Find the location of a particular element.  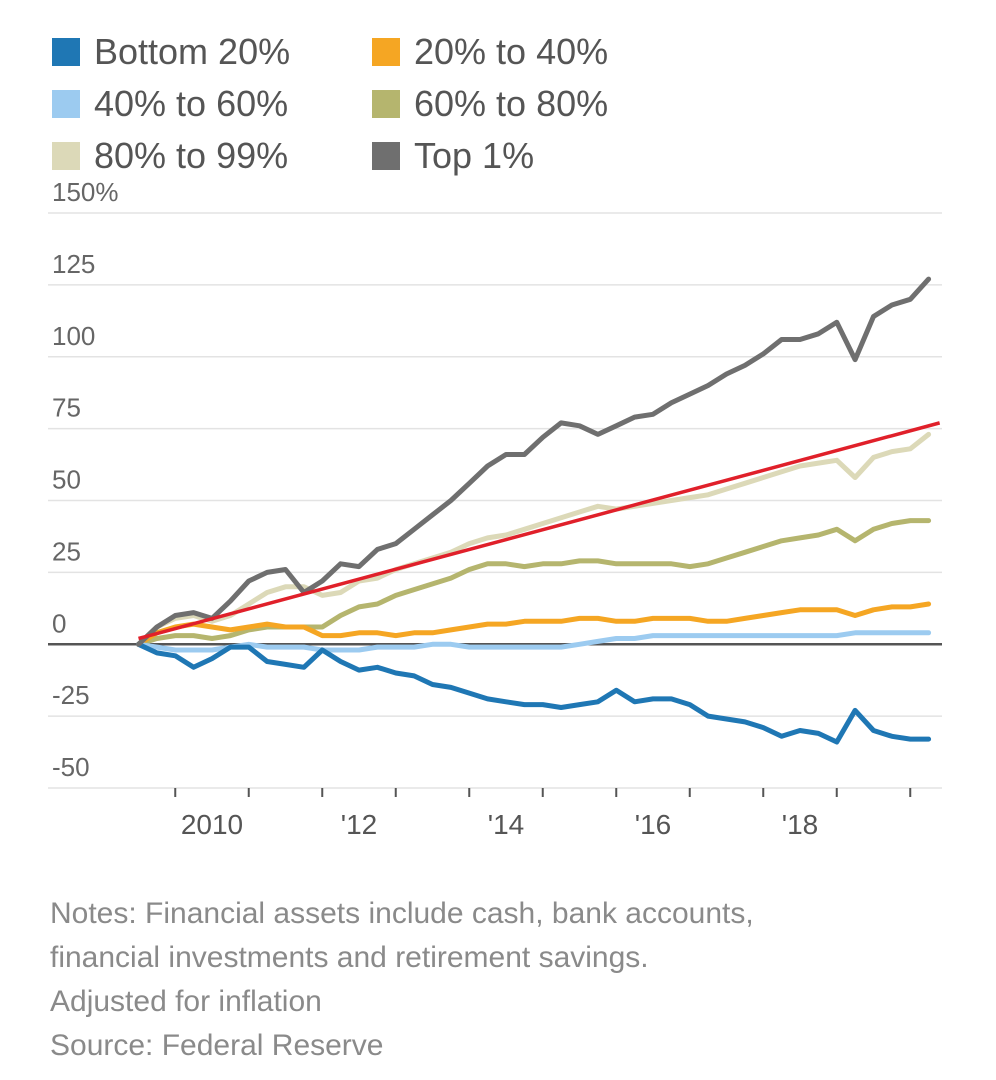

legend-label: Top 1% is located at coordinates (474, 155).